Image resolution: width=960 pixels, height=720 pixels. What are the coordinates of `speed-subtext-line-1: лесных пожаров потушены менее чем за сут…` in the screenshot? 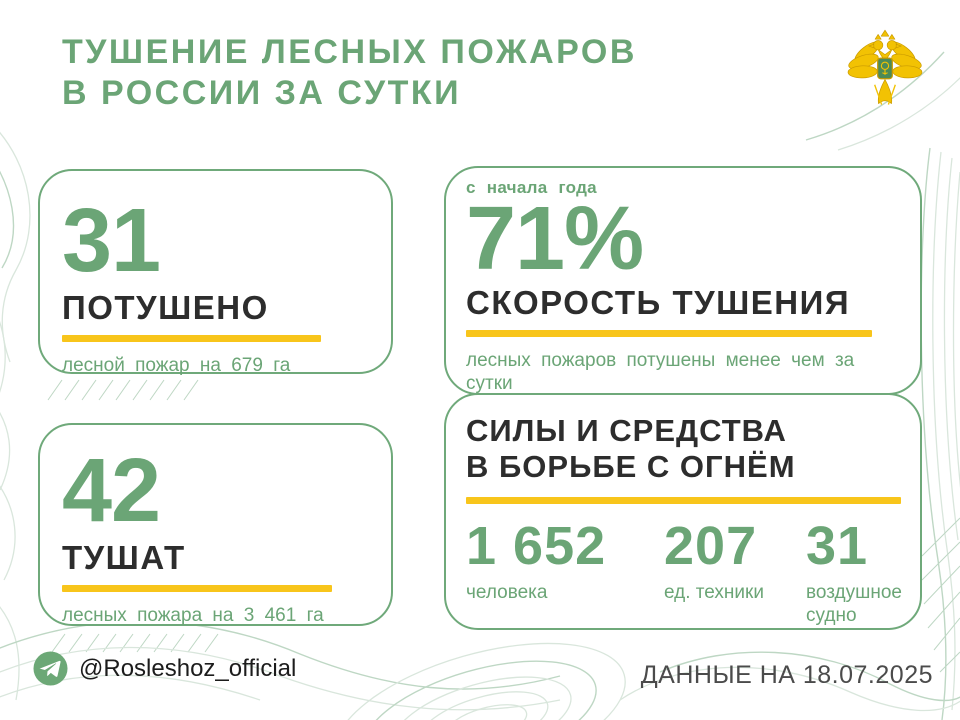 It's located at (660, 372).